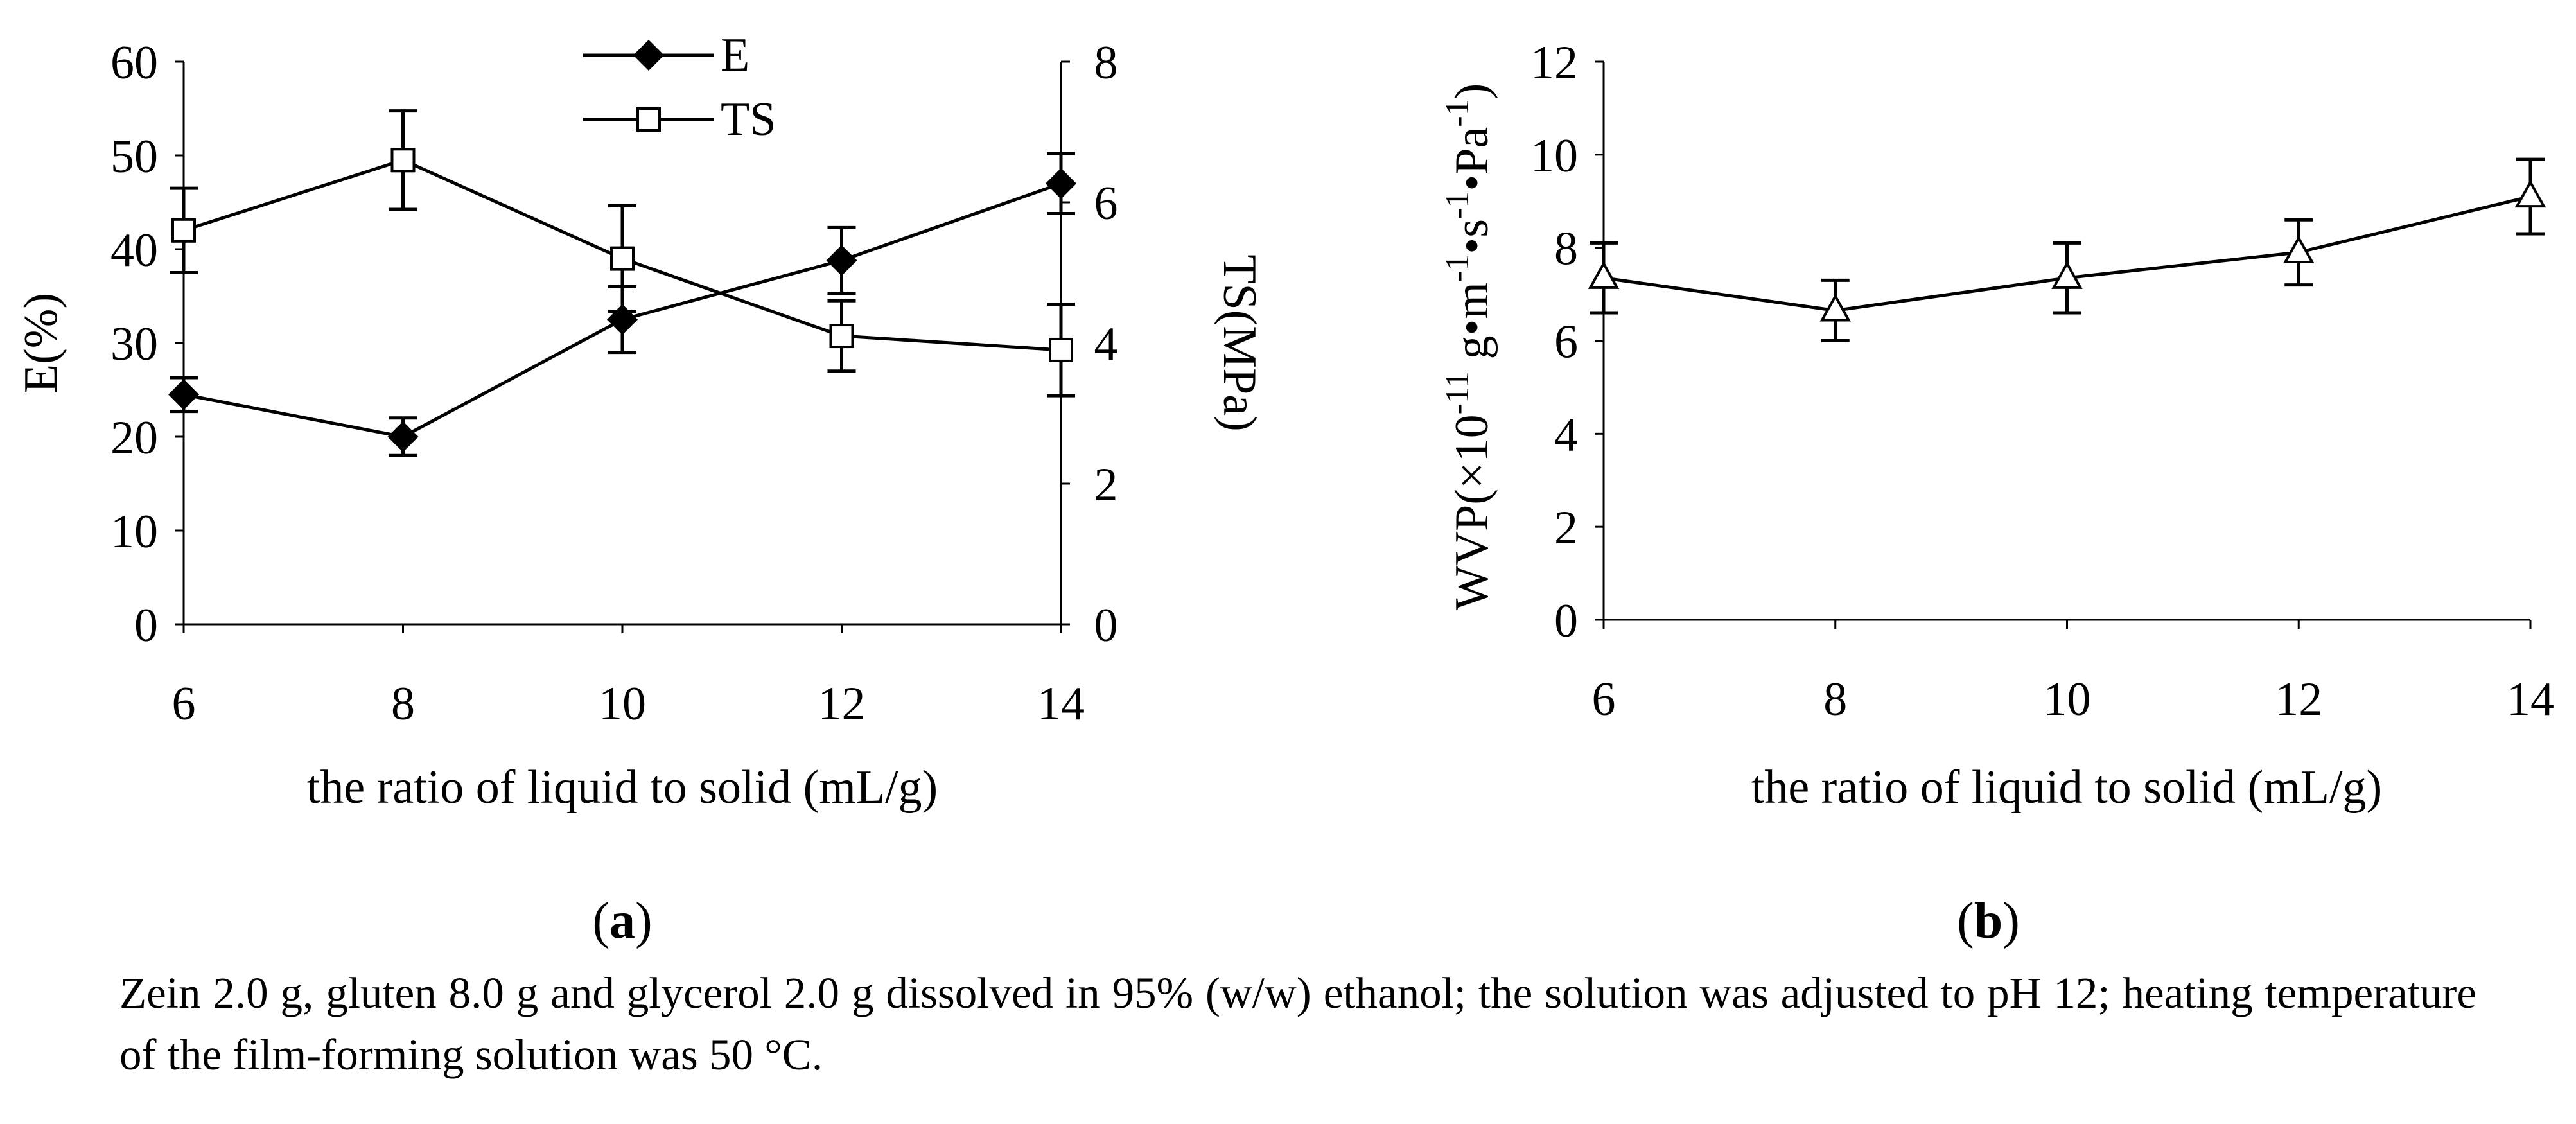  Describe the element at coordinates (1457, 205) in the screenshot. I see `wvp-exp3: -1` at that location.